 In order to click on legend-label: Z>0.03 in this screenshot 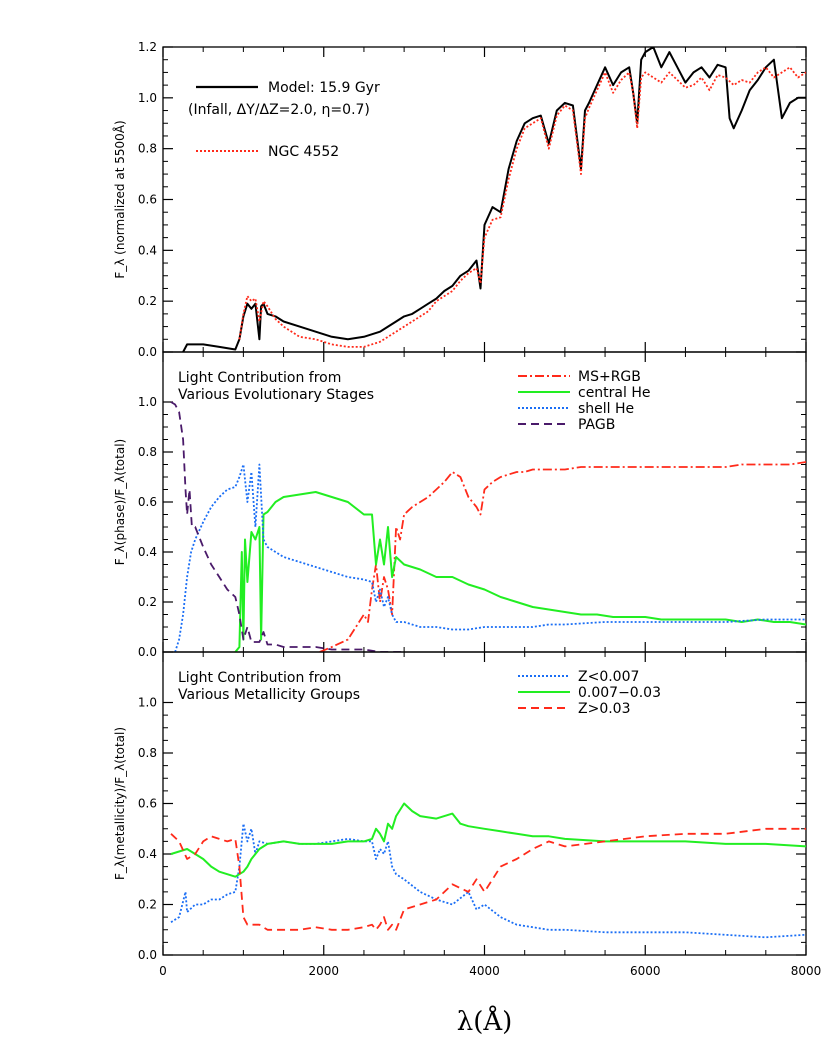, I will do `click(604, 709)`.